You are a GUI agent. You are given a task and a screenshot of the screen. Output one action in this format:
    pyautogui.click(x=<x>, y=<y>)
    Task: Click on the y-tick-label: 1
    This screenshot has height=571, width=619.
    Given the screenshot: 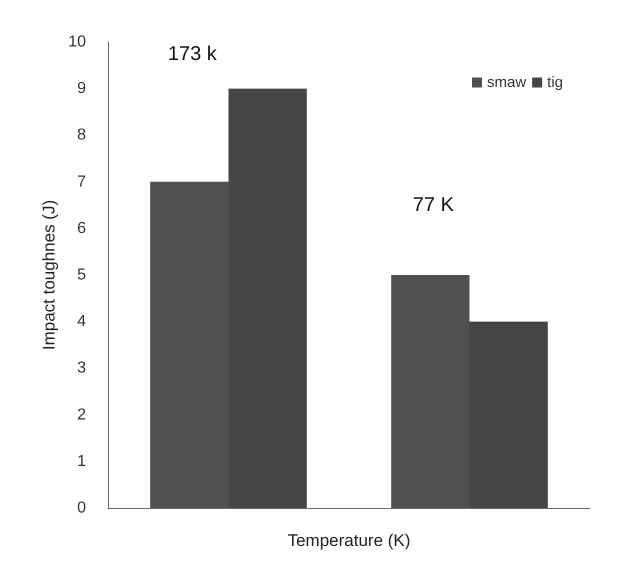 What is the action you would take?
    pyautogui.click(x=81, y=461)
    